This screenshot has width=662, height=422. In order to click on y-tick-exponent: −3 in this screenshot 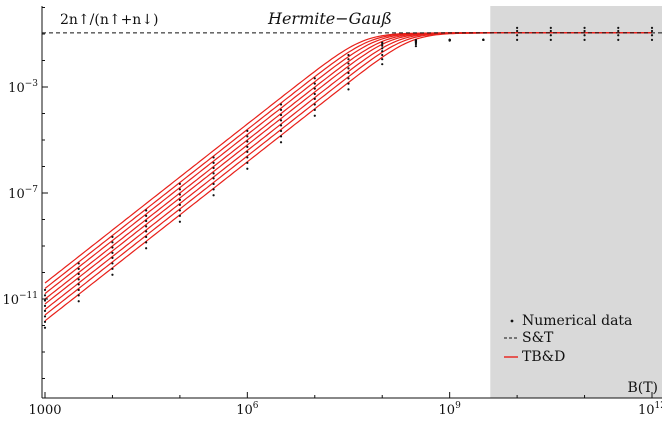, I will do `click(32, 84)`.